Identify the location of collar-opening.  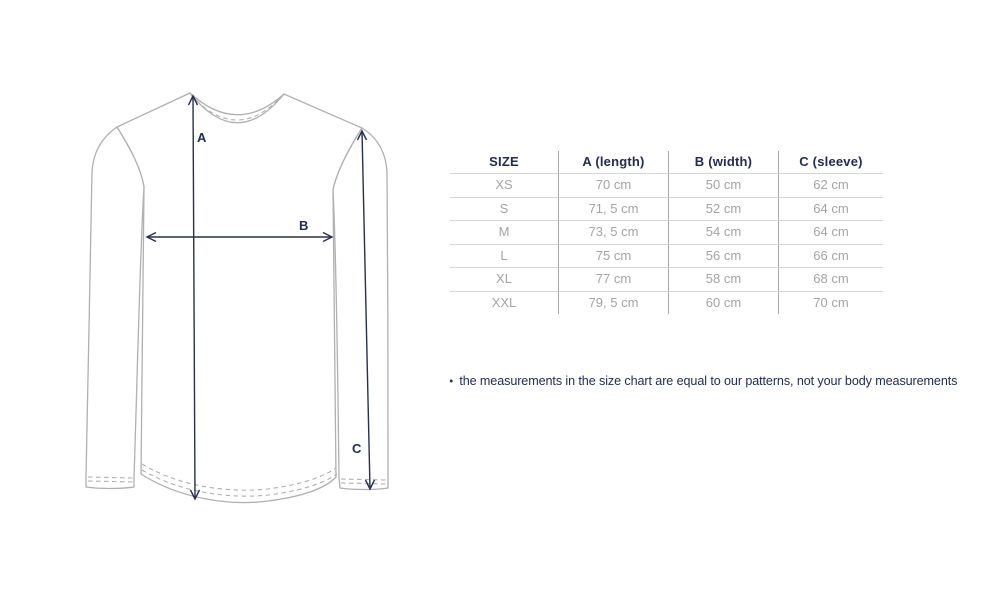
(237, 104).